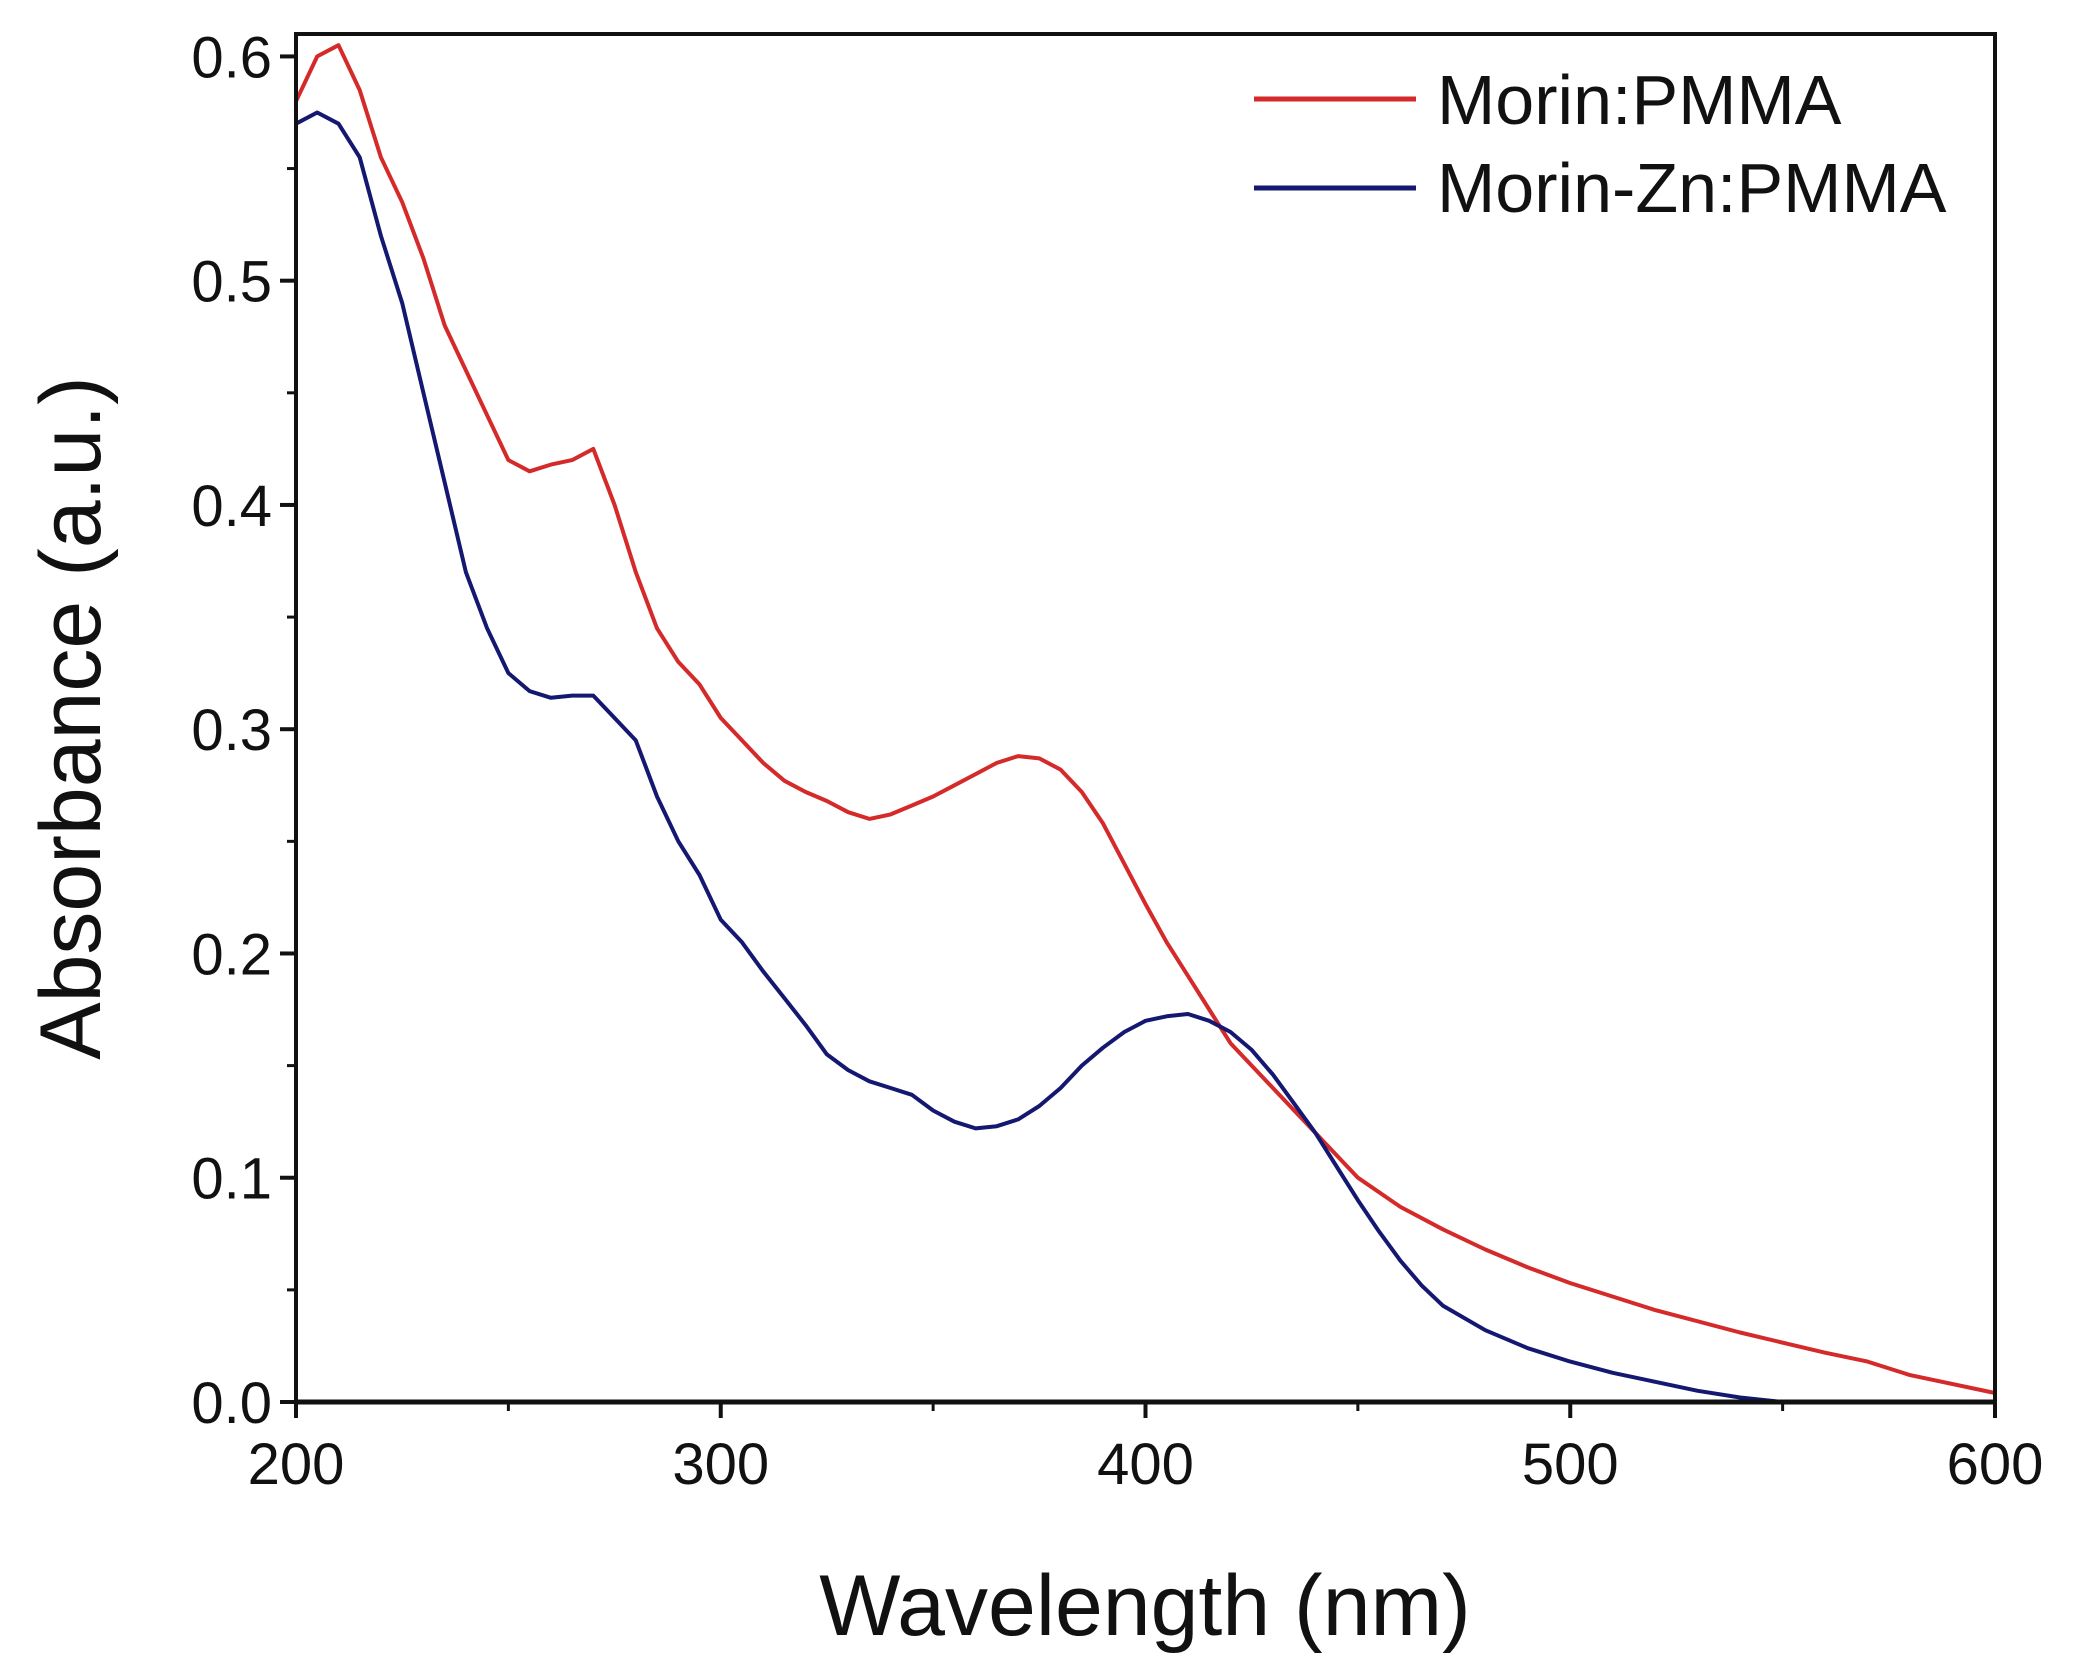  I want to click on x-tick-label: 500, so click(1570, 1464).